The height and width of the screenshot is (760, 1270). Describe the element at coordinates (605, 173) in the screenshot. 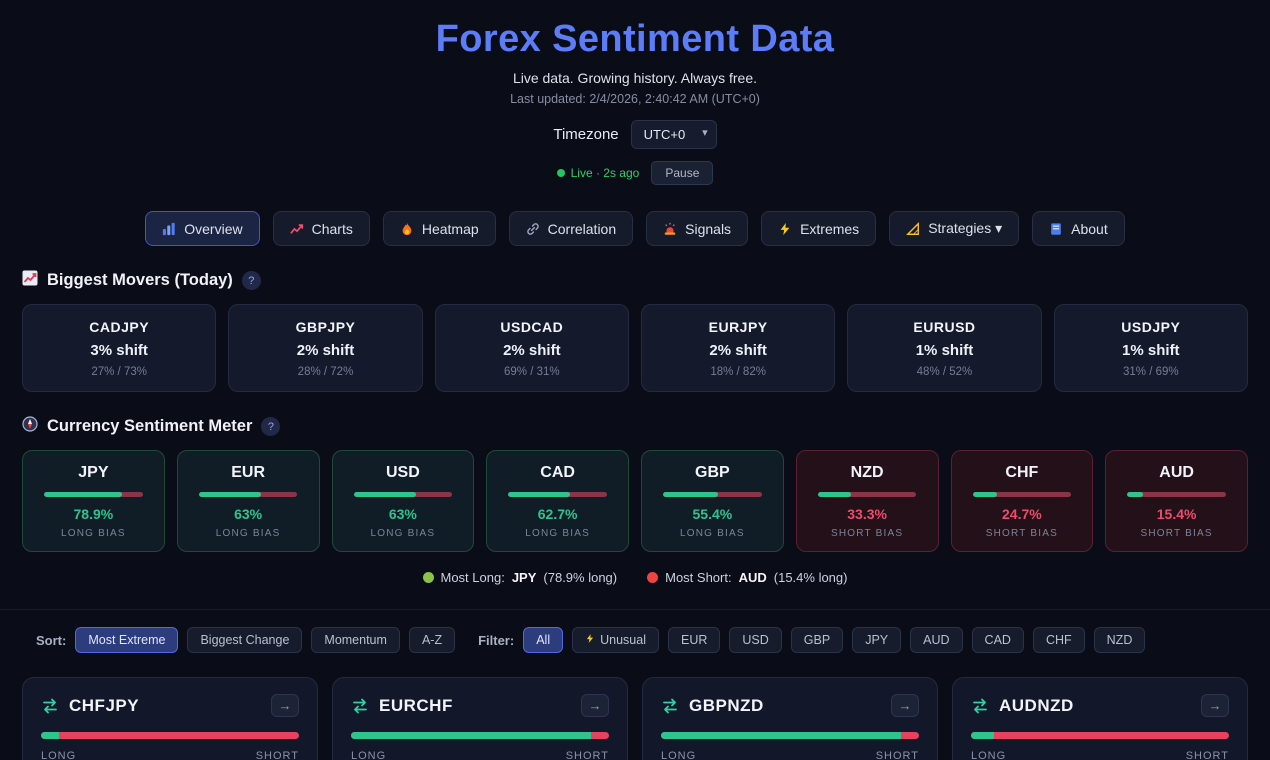

I see `live-status-text: Live · 2s ago` at that location.